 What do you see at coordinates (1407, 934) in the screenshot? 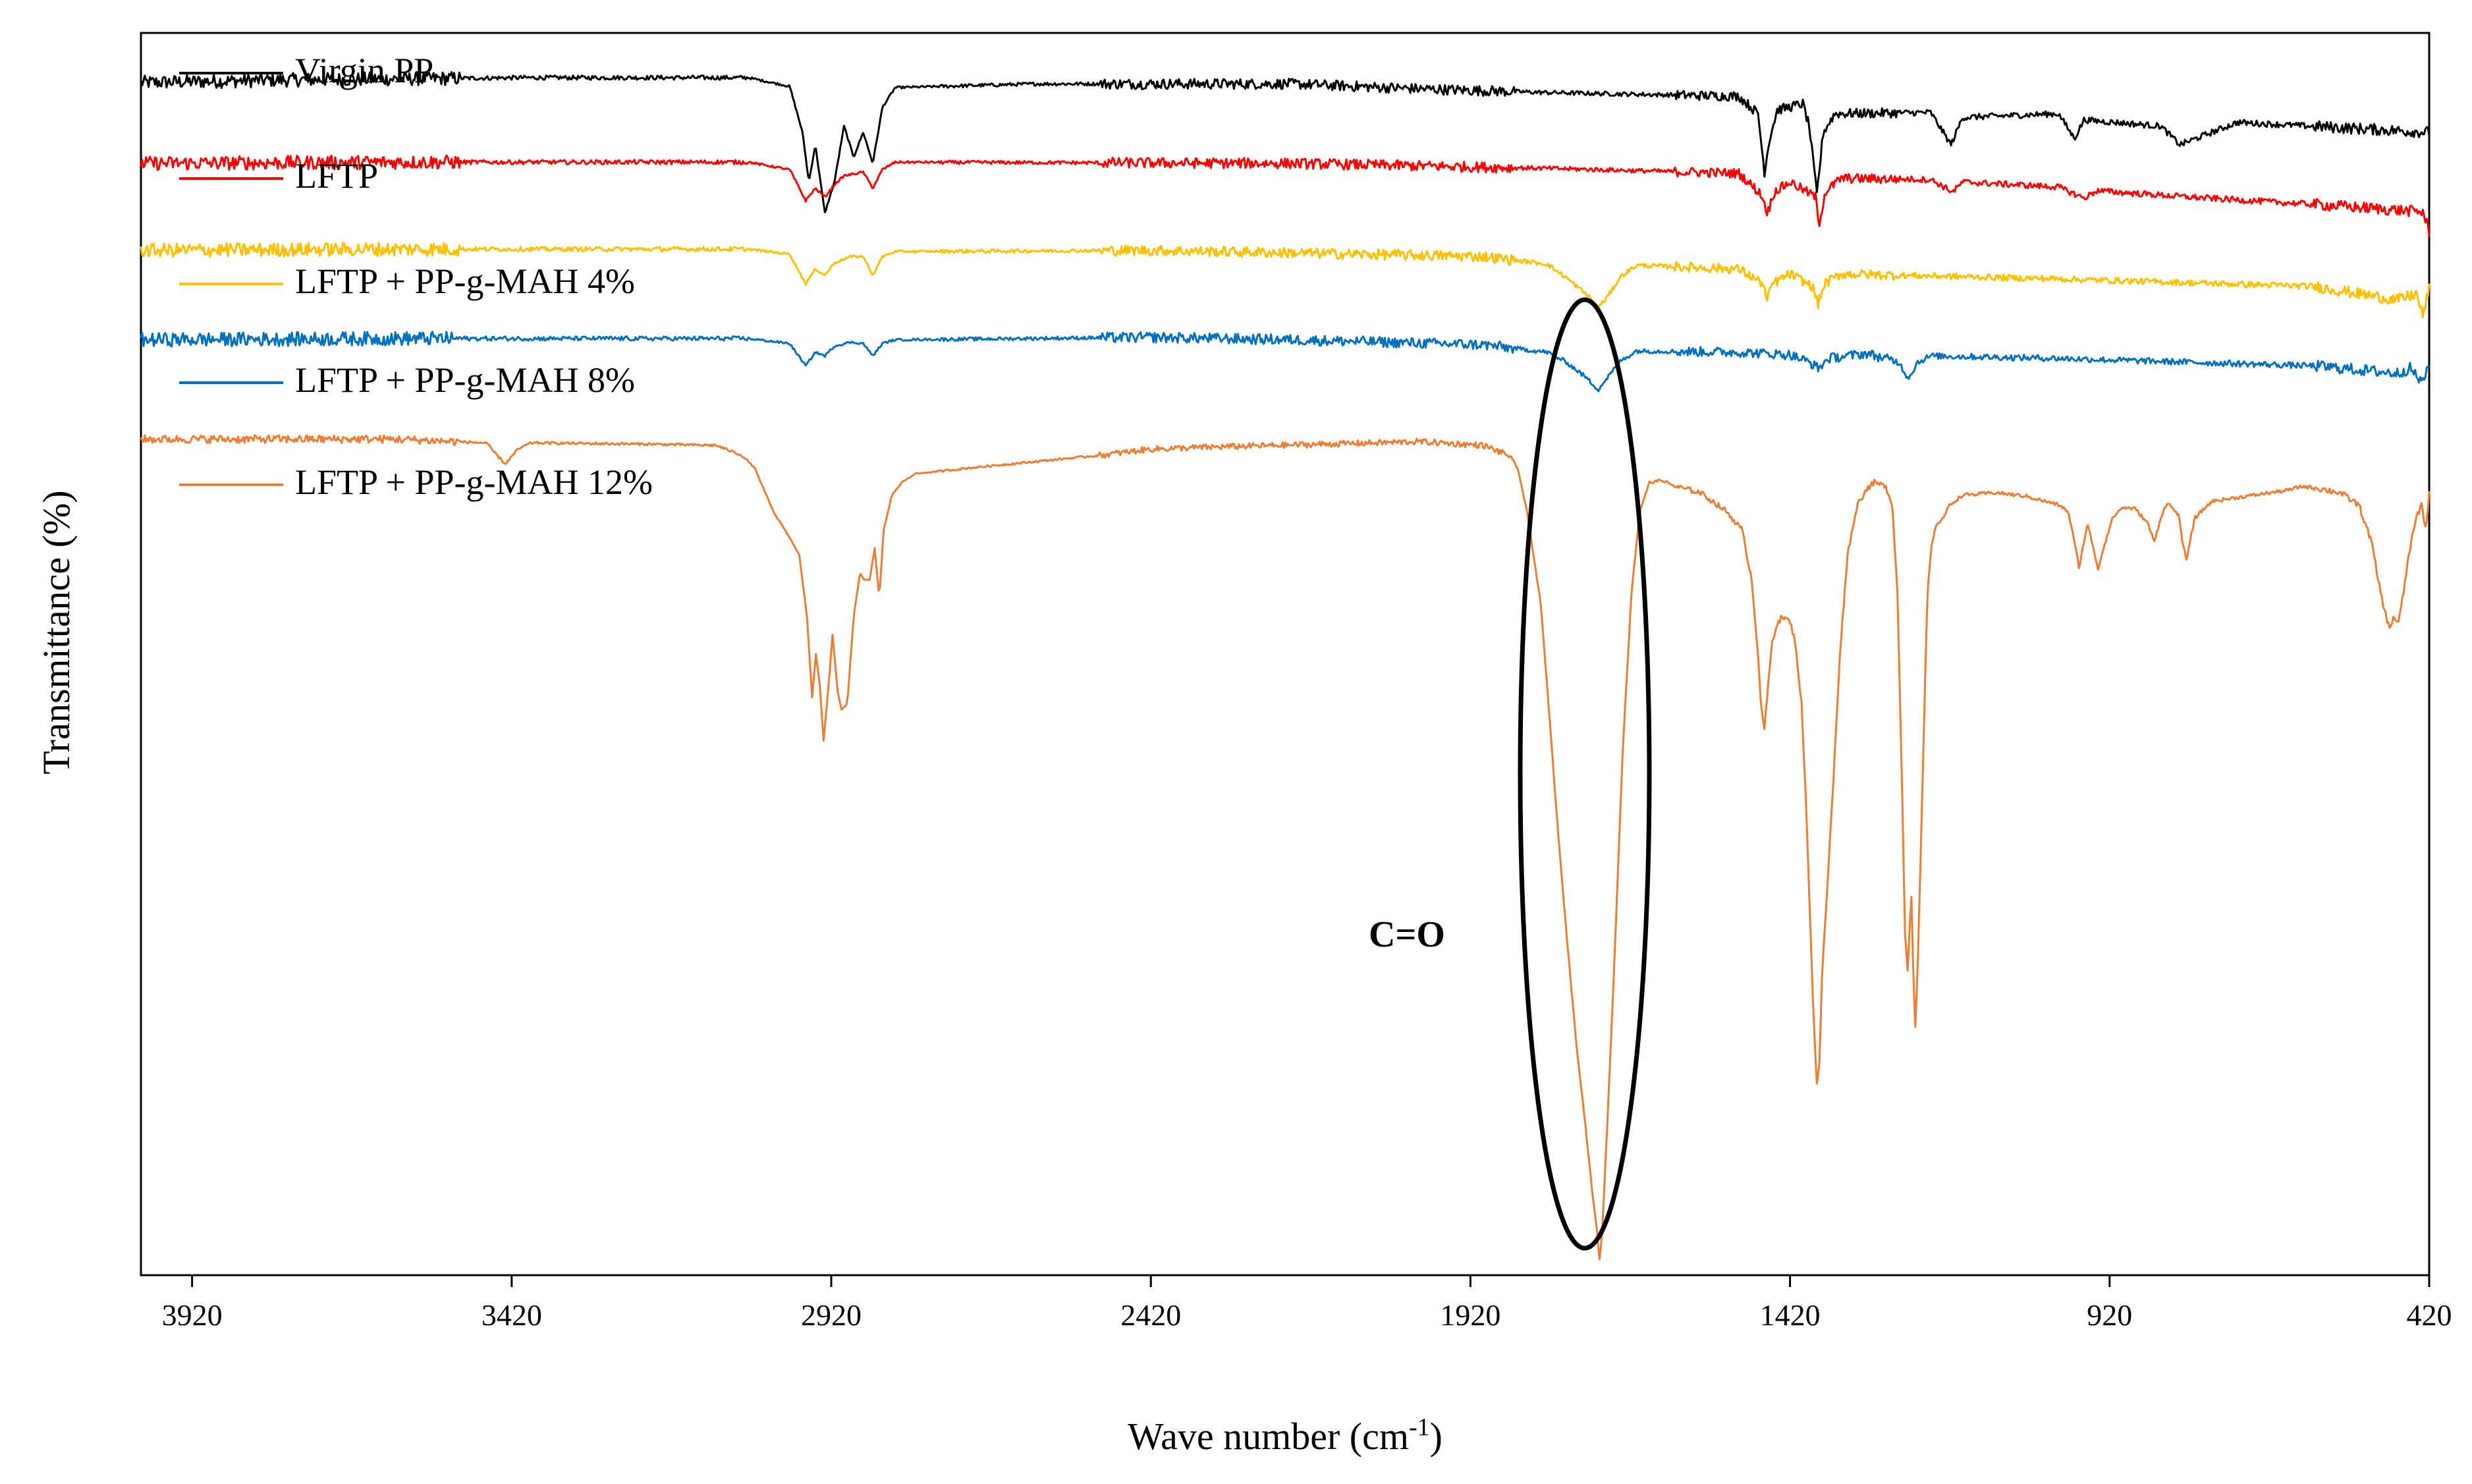
I see `carbonyl-annotation-label: C=O` at bounding box center [1407, 934].